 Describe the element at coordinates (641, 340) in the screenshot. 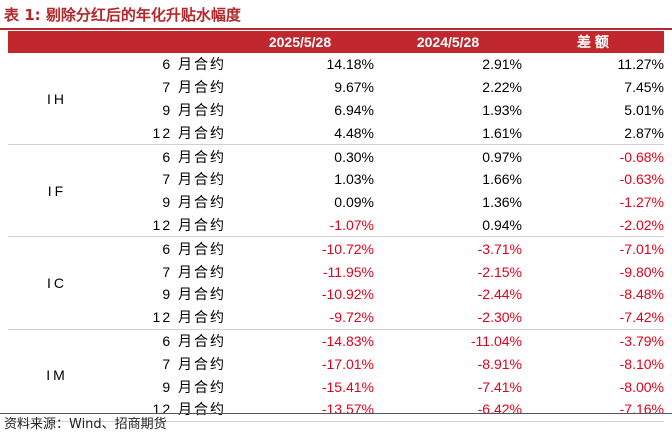

I see `diff-cell: -3.79%` at that location.